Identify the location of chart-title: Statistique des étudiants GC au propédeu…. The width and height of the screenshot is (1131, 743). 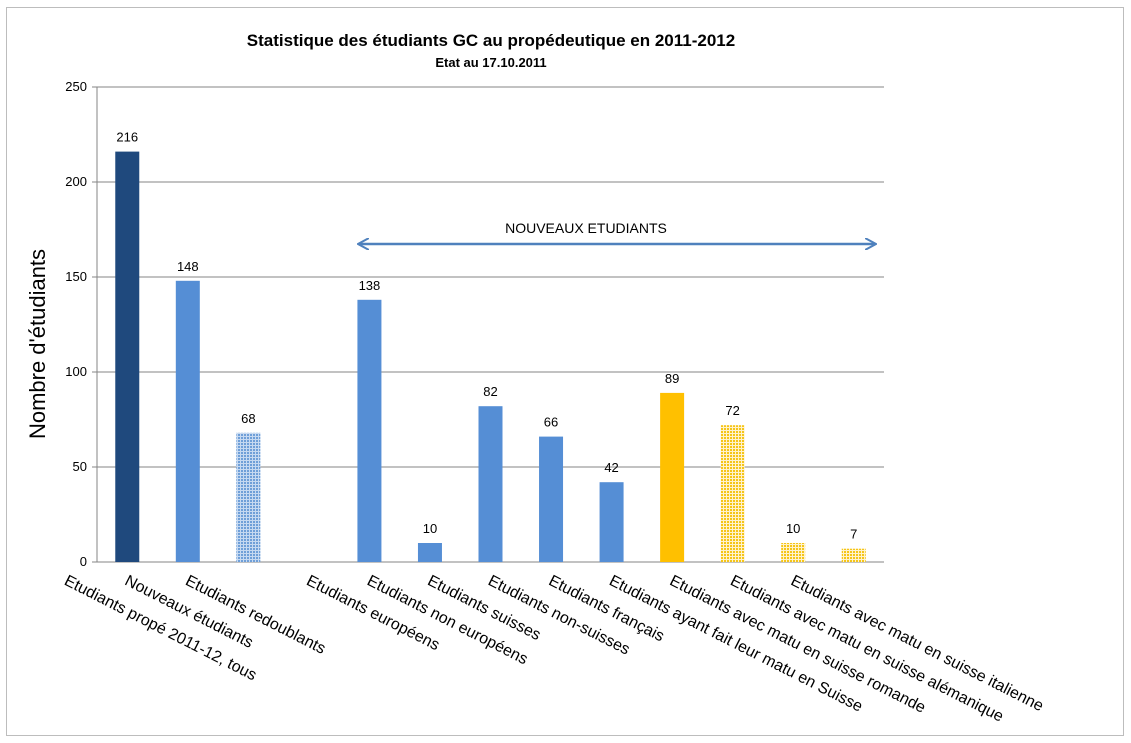
(491, 40).